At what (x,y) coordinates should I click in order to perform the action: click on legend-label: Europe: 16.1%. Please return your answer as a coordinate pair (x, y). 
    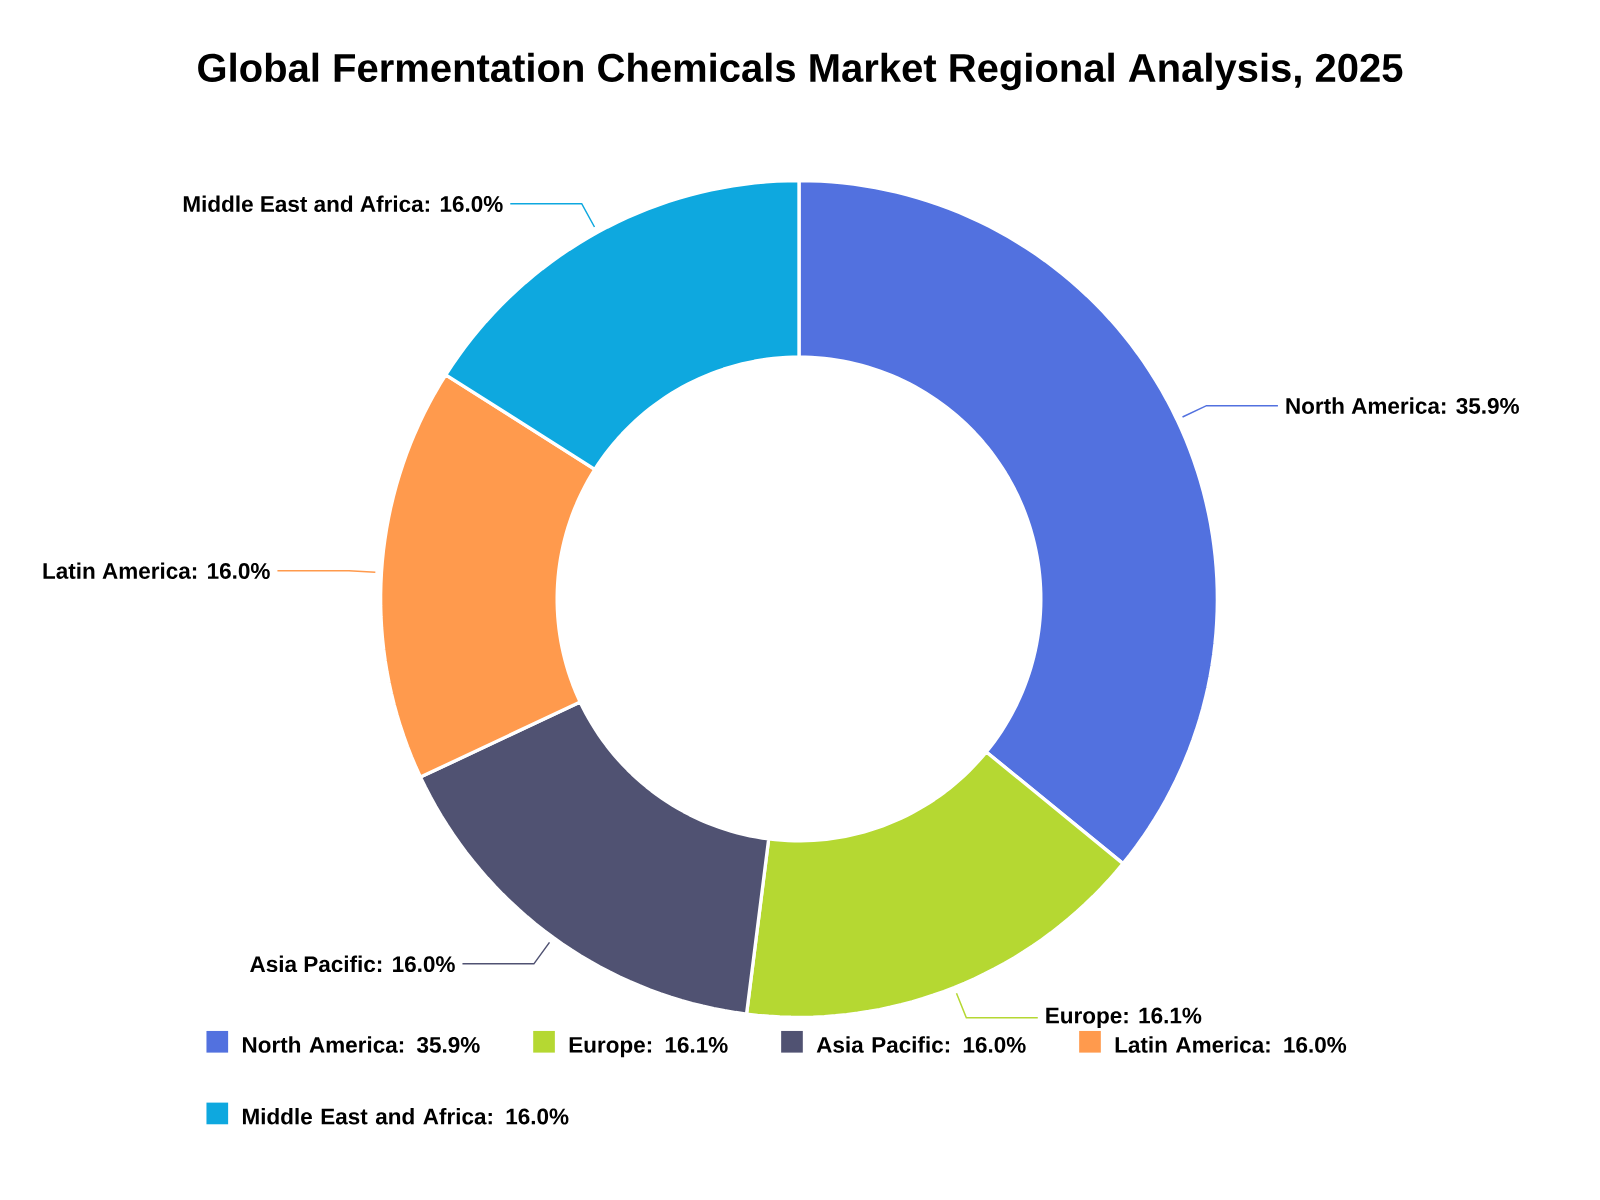
    Looking at the image, I should click on (648, 1047).